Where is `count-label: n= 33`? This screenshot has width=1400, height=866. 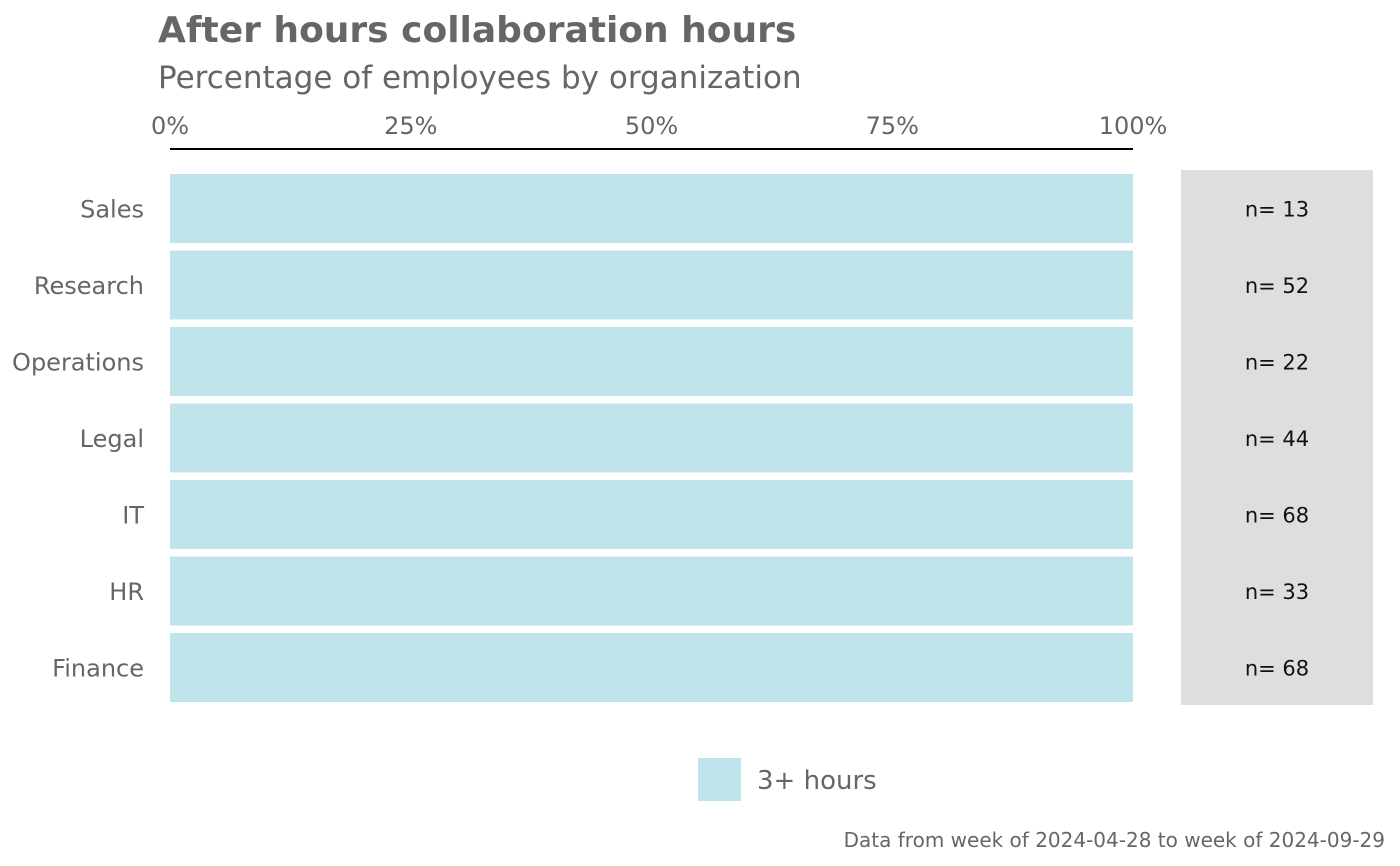
count-label: n= 33 is located at coordinates (1277, 592).